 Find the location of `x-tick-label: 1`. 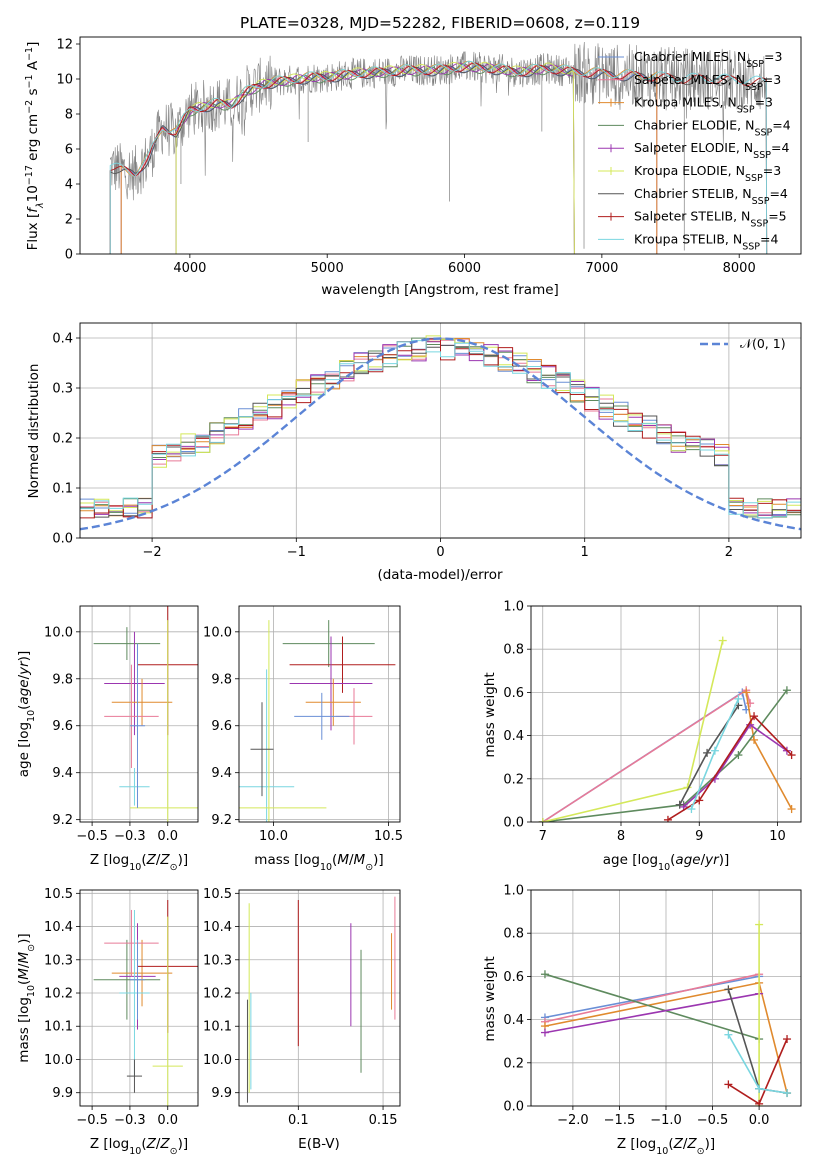

x-tick-label: 1 is located at coordinates (585, 552).